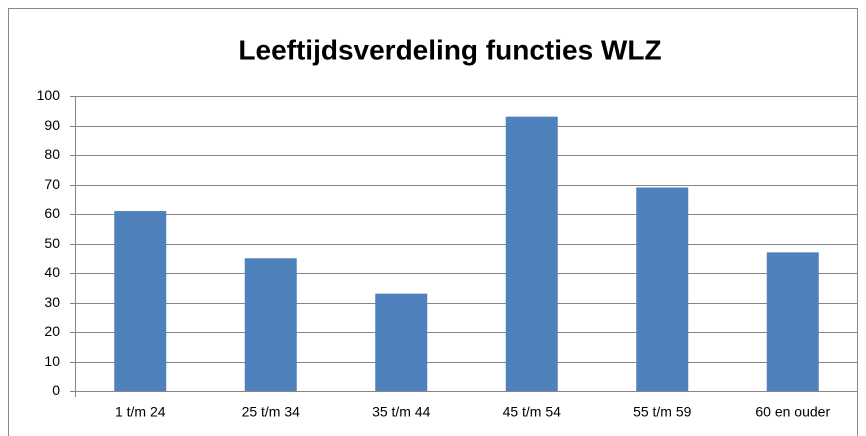 This screenshot has width=866, height=436. I want to click on y-tick-label: 100, so click(49, 95).